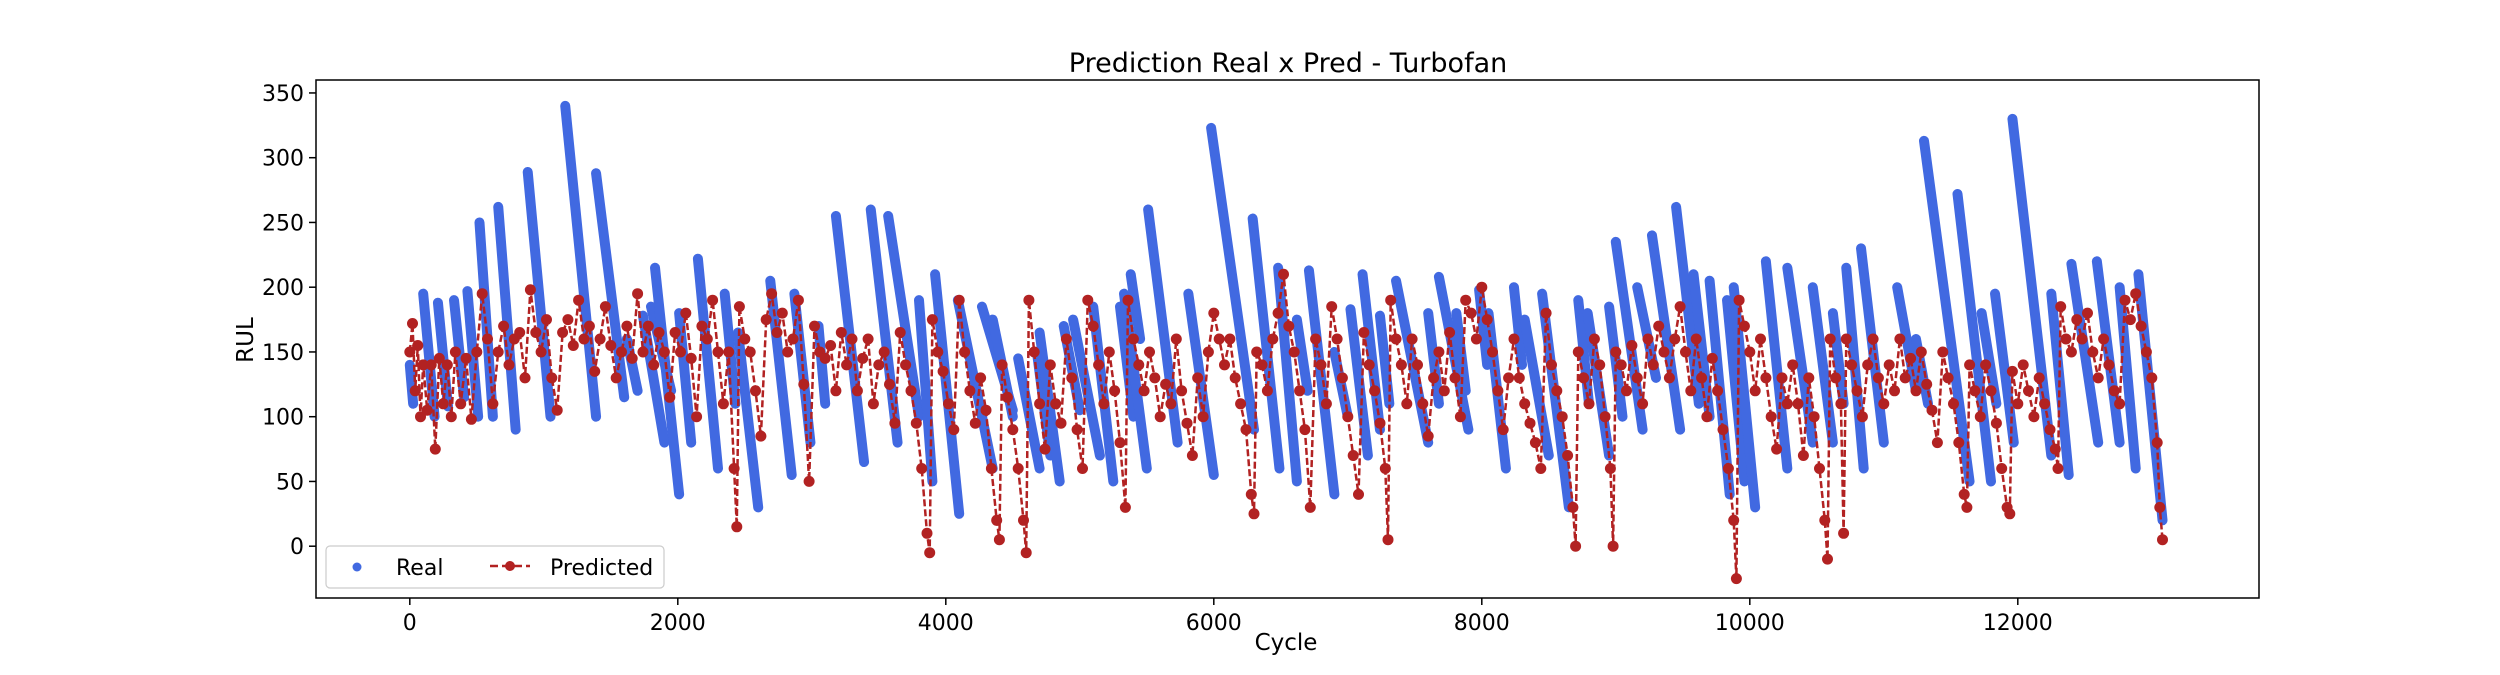 This screenshot has width=2500, height=675. What do you see at coordinates (297, 547) in the screenshot?
I see `y-tick-label: 0` at bounding box center [297, 547].